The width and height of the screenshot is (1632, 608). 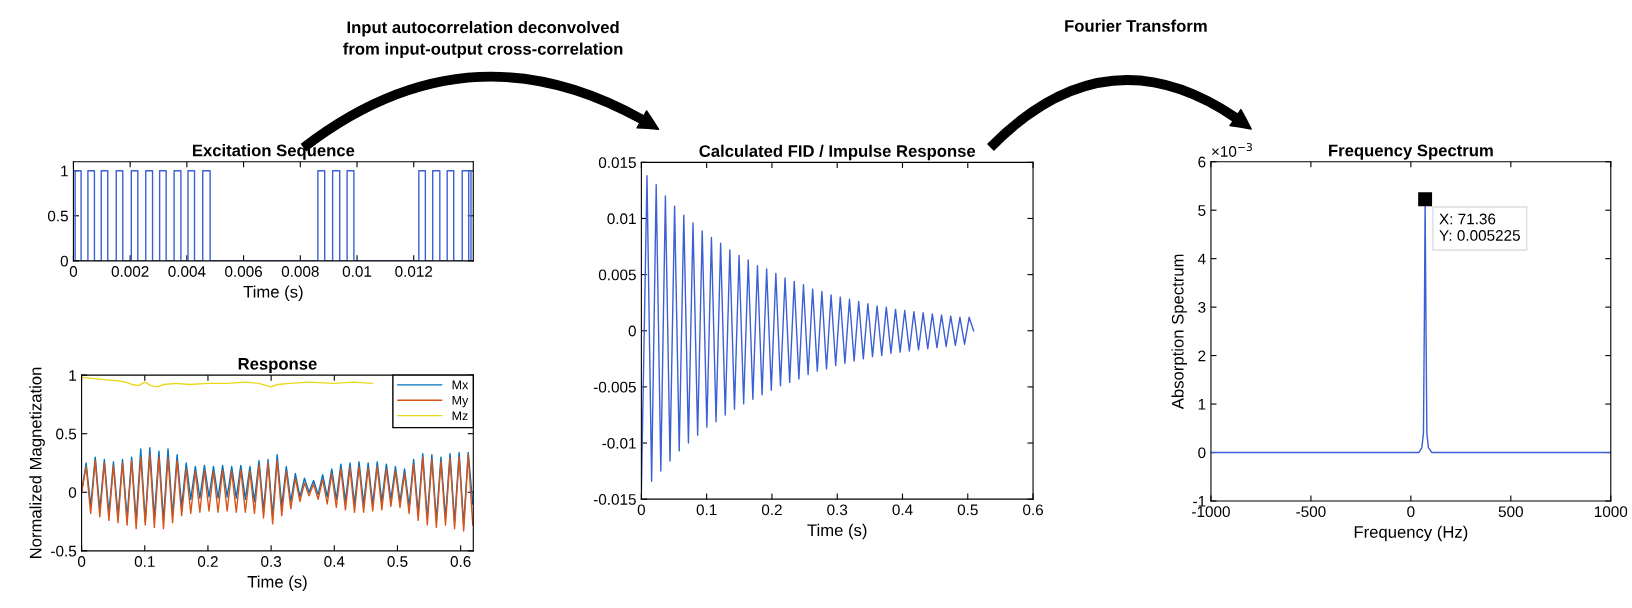 What do you see at coordinates (1201, 259) in the screenshot?
I see `y-tick-label: 4` at bounding box center [1201, 259].